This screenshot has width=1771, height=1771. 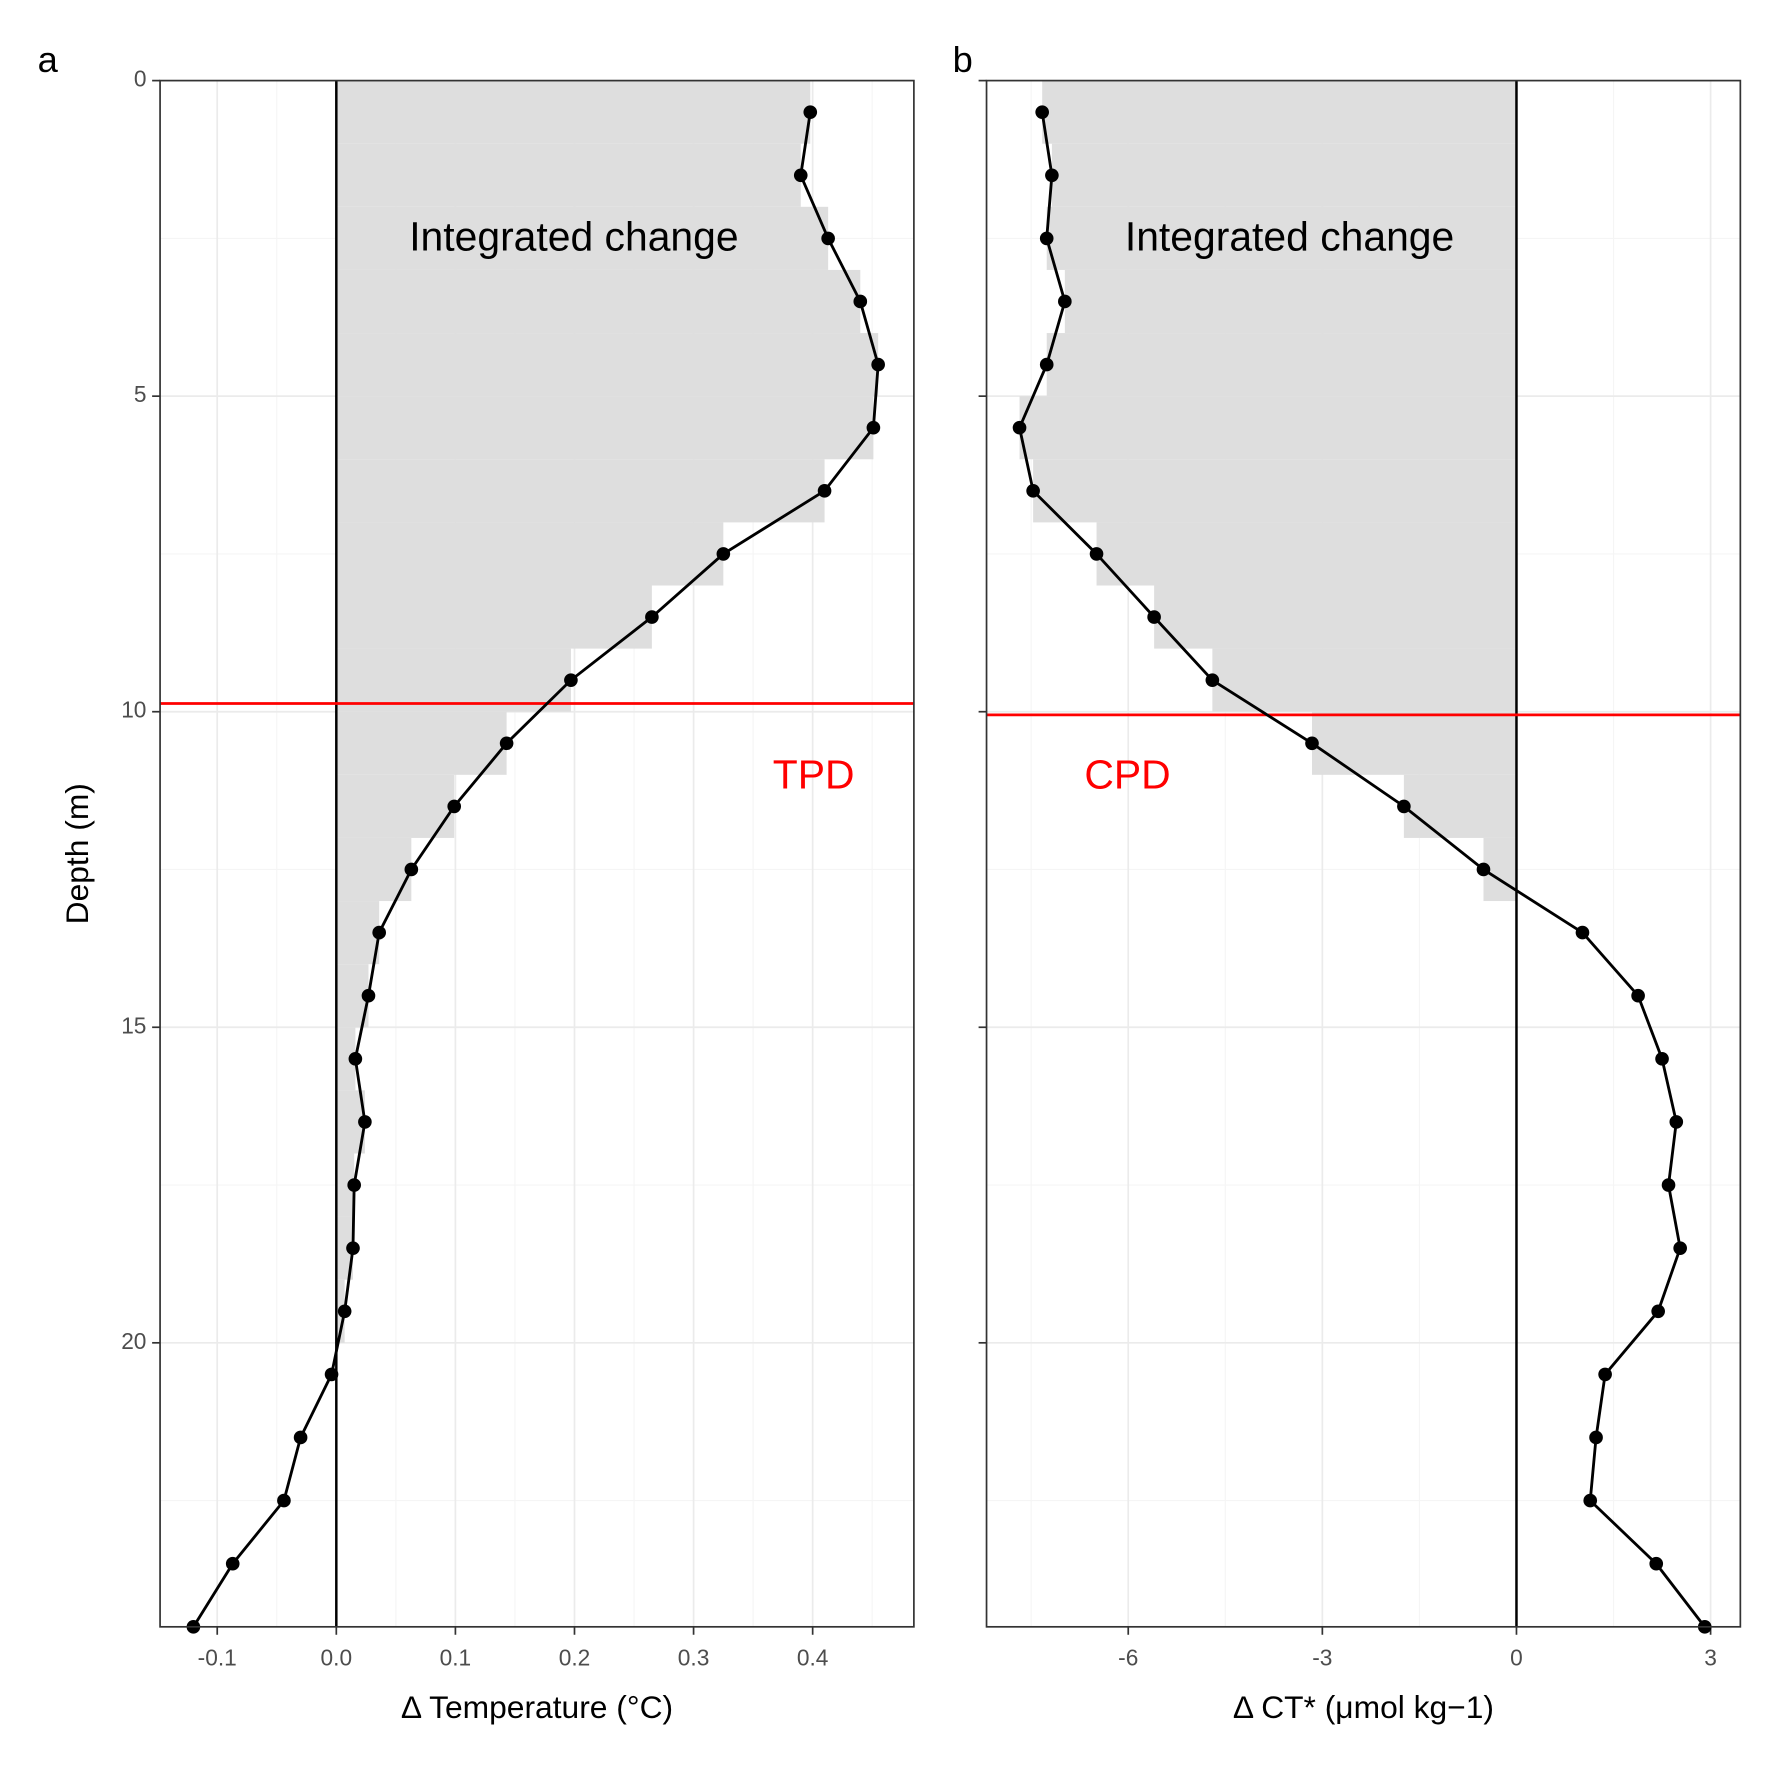 What do you see at coordinates (140, 394) in the screenshot?
I see `y-tick-label: 5` at bounding box center [140, 394].